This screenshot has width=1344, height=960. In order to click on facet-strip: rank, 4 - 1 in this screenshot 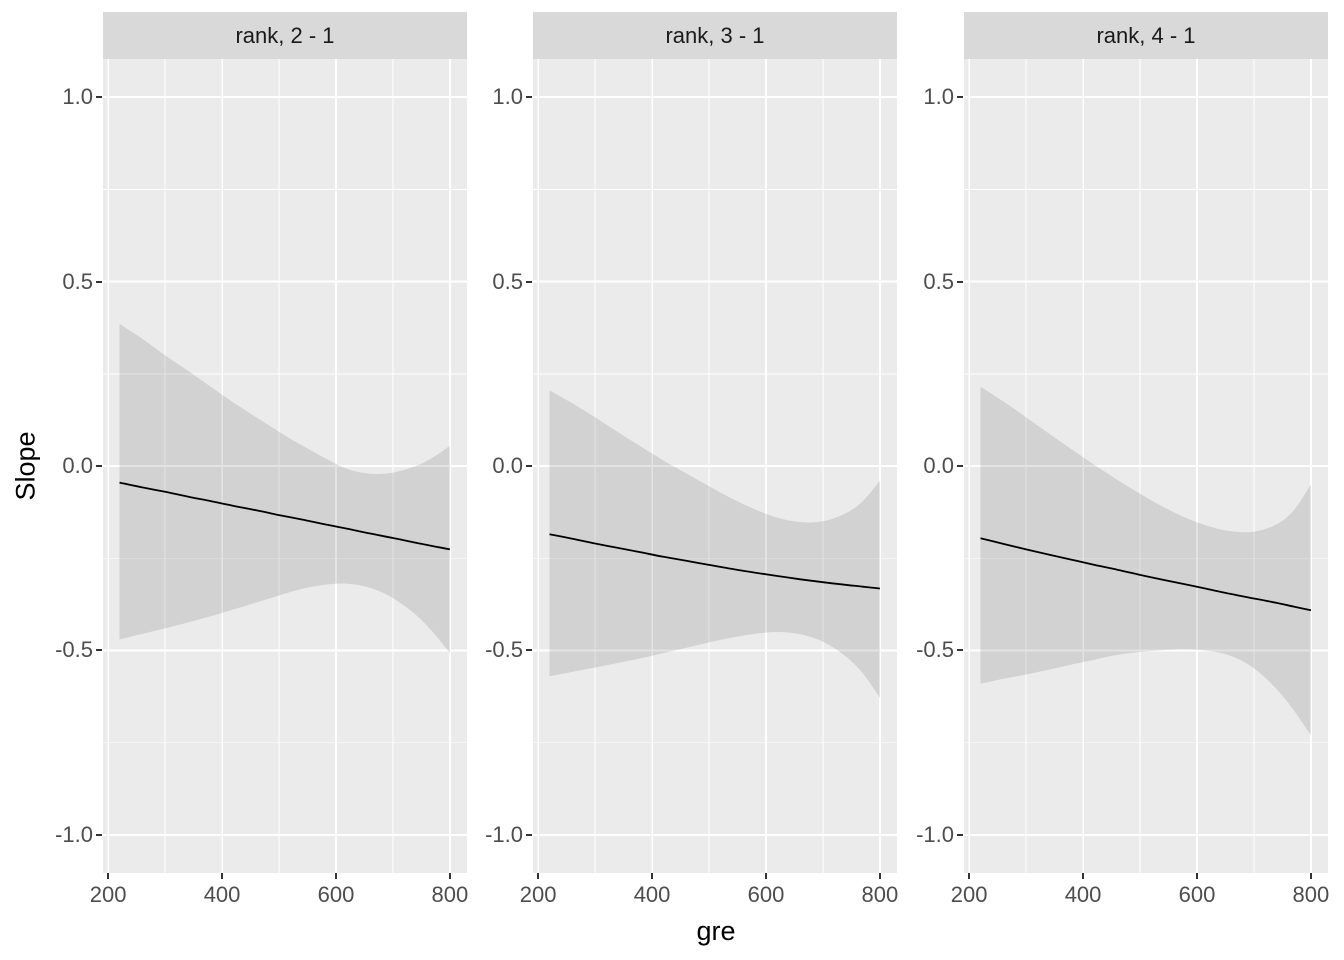, I will do `click(1146, 35)`.